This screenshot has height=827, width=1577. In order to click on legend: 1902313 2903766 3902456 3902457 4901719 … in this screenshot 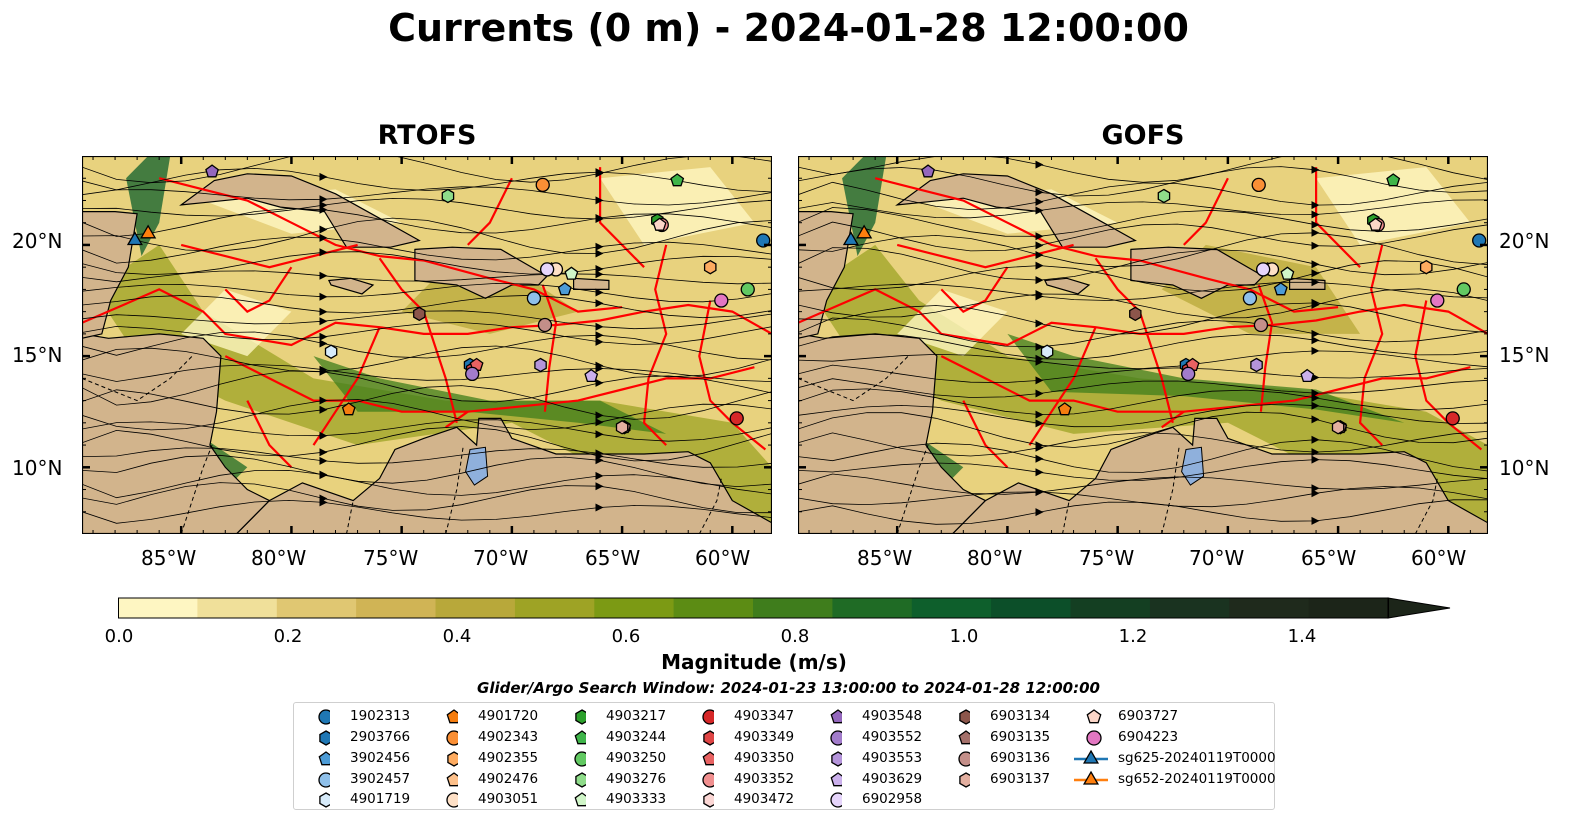, I will do `click(784, 756)`.